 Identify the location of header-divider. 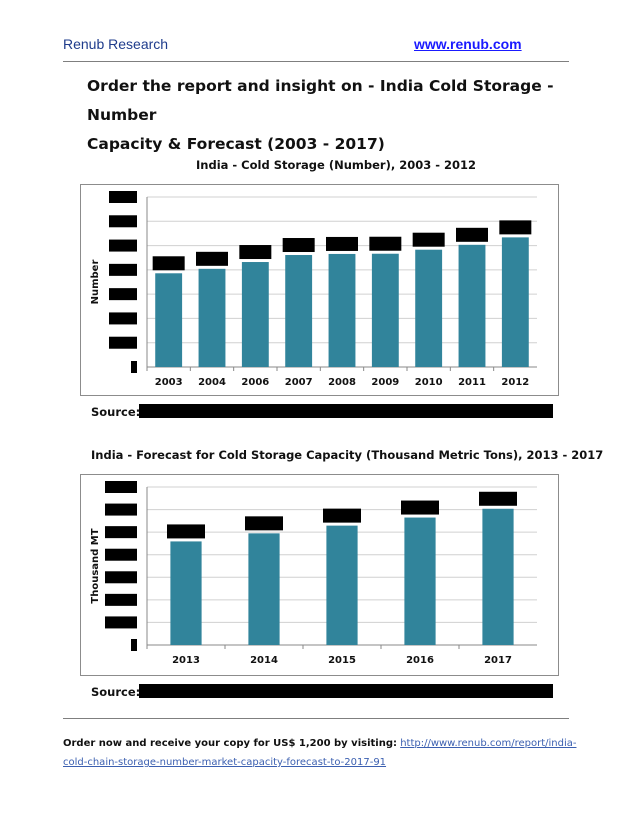
(316, 61).